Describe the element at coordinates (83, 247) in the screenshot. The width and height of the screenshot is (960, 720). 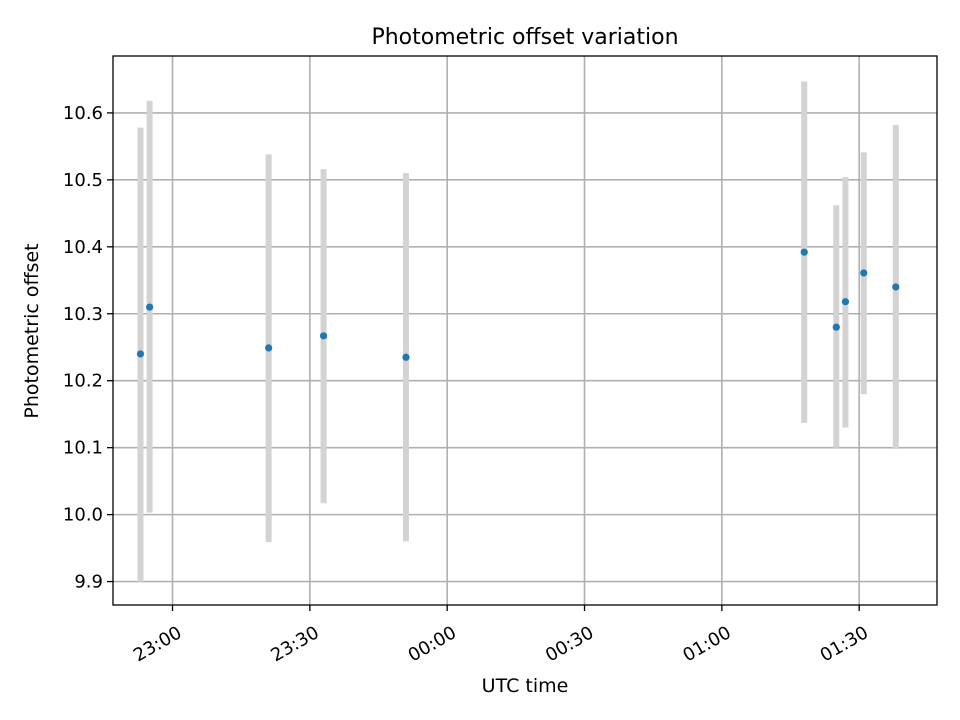
I see `y-tick-label: 10.4` at that location.